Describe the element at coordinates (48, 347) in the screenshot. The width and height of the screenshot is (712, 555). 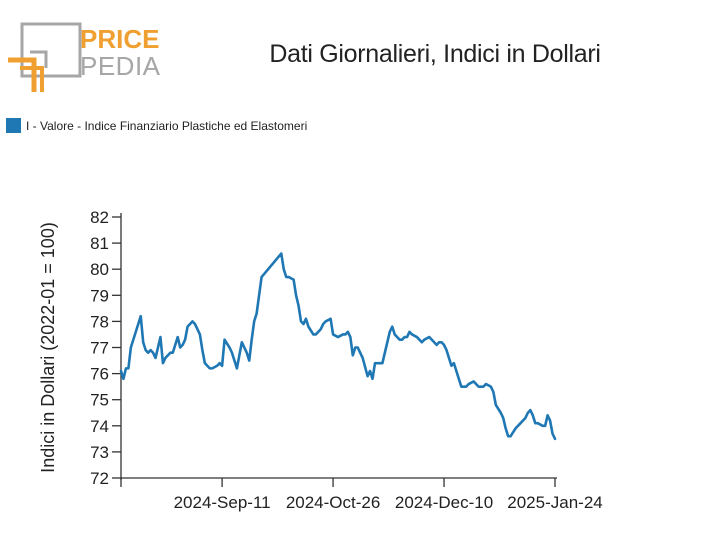
I see `y-axis-label: Indici in Dollari (2022-01 = 100)` at that location.